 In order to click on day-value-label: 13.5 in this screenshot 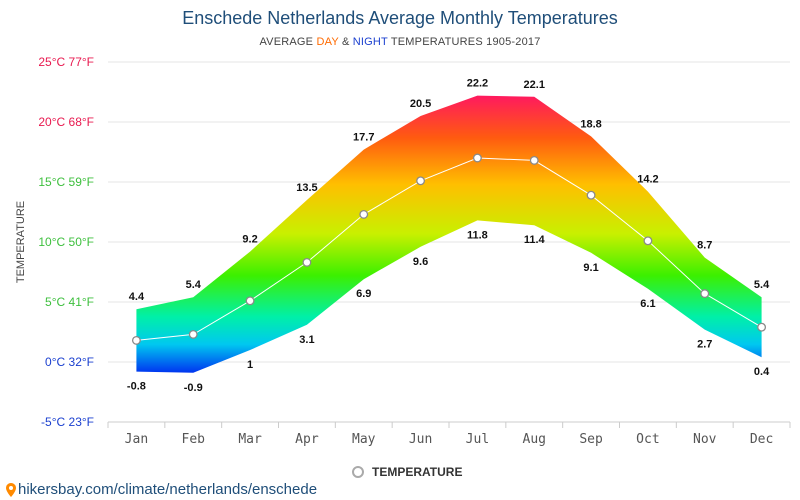, I will do `click(306, 188)`.